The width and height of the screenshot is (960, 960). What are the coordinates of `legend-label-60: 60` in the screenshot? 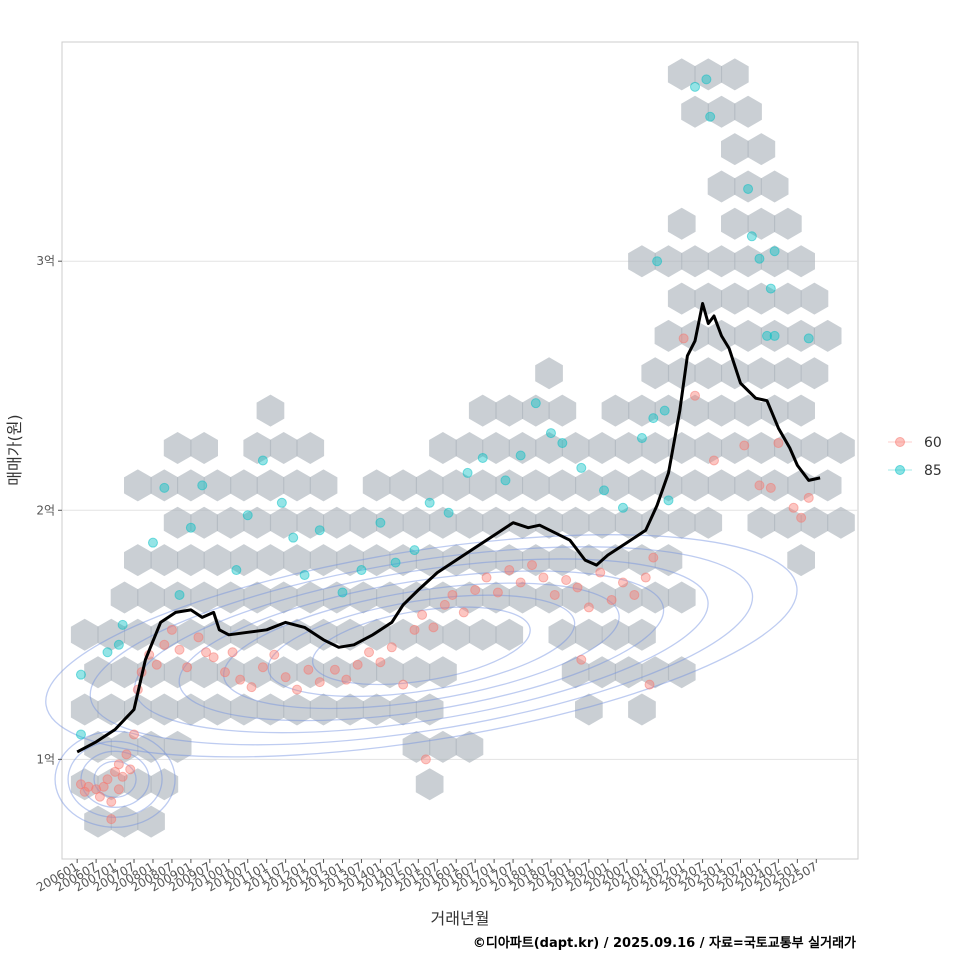 It's located at (933, 443).